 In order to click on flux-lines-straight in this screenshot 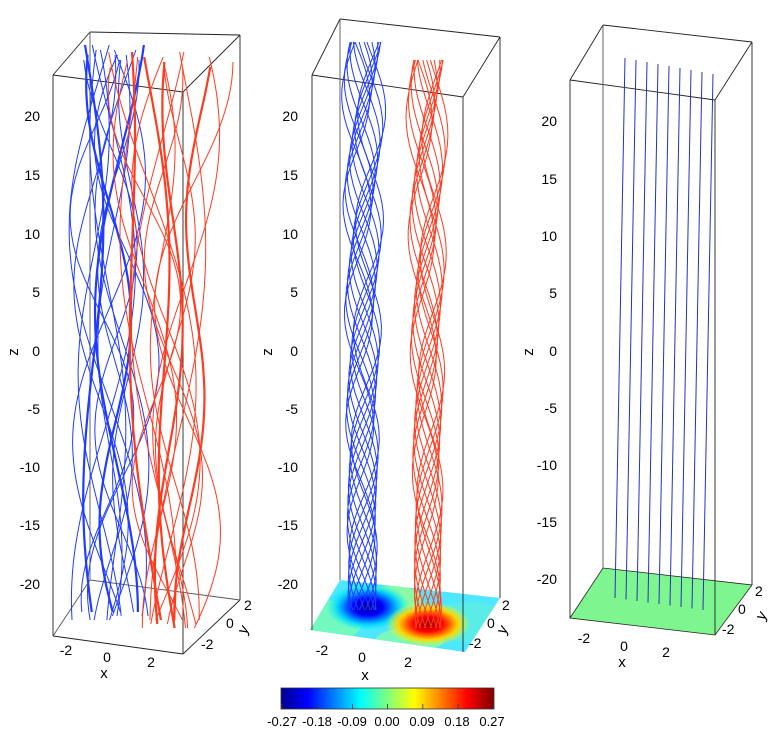, I will do `click(664, 334)`.